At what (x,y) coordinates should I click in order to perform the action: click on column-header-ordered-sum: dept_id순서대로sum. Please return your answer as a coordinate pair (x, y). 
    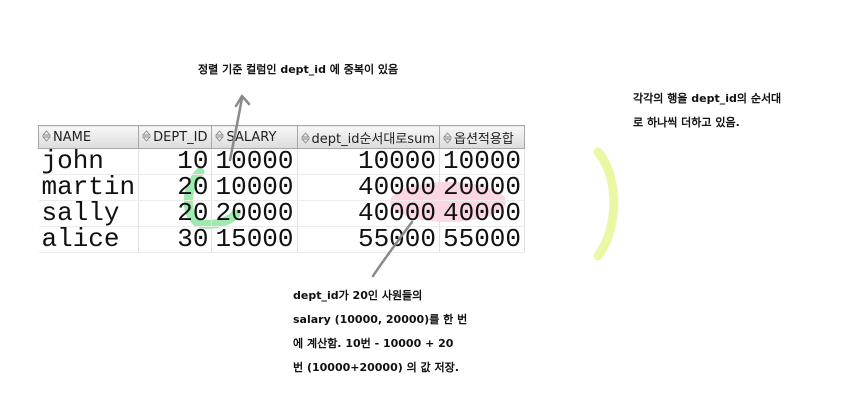
    Looking at the image, I should click on (368, 137).